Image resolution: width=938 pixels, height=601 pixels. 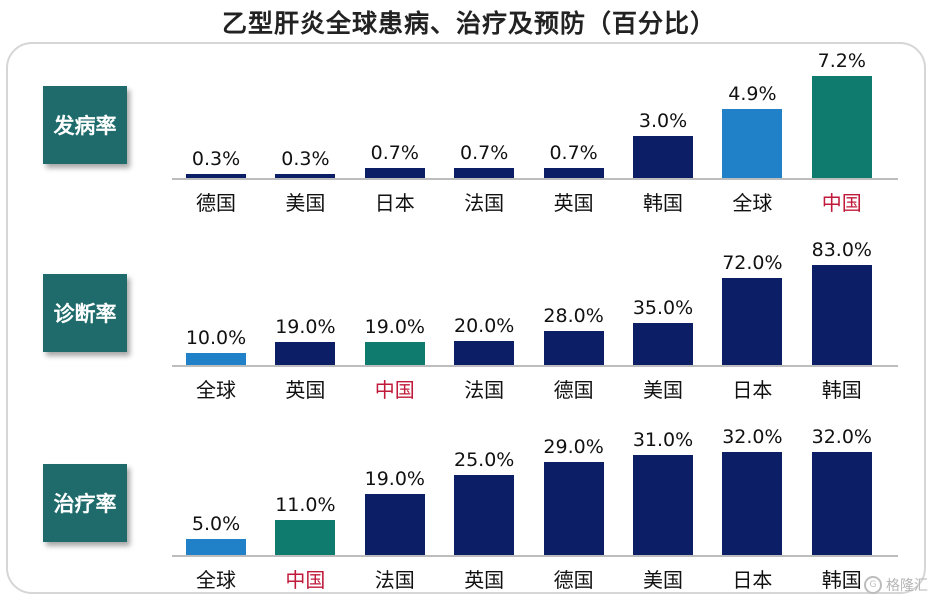 I want to click on row-label-2: 治疗率, so click(x=85, y=503).